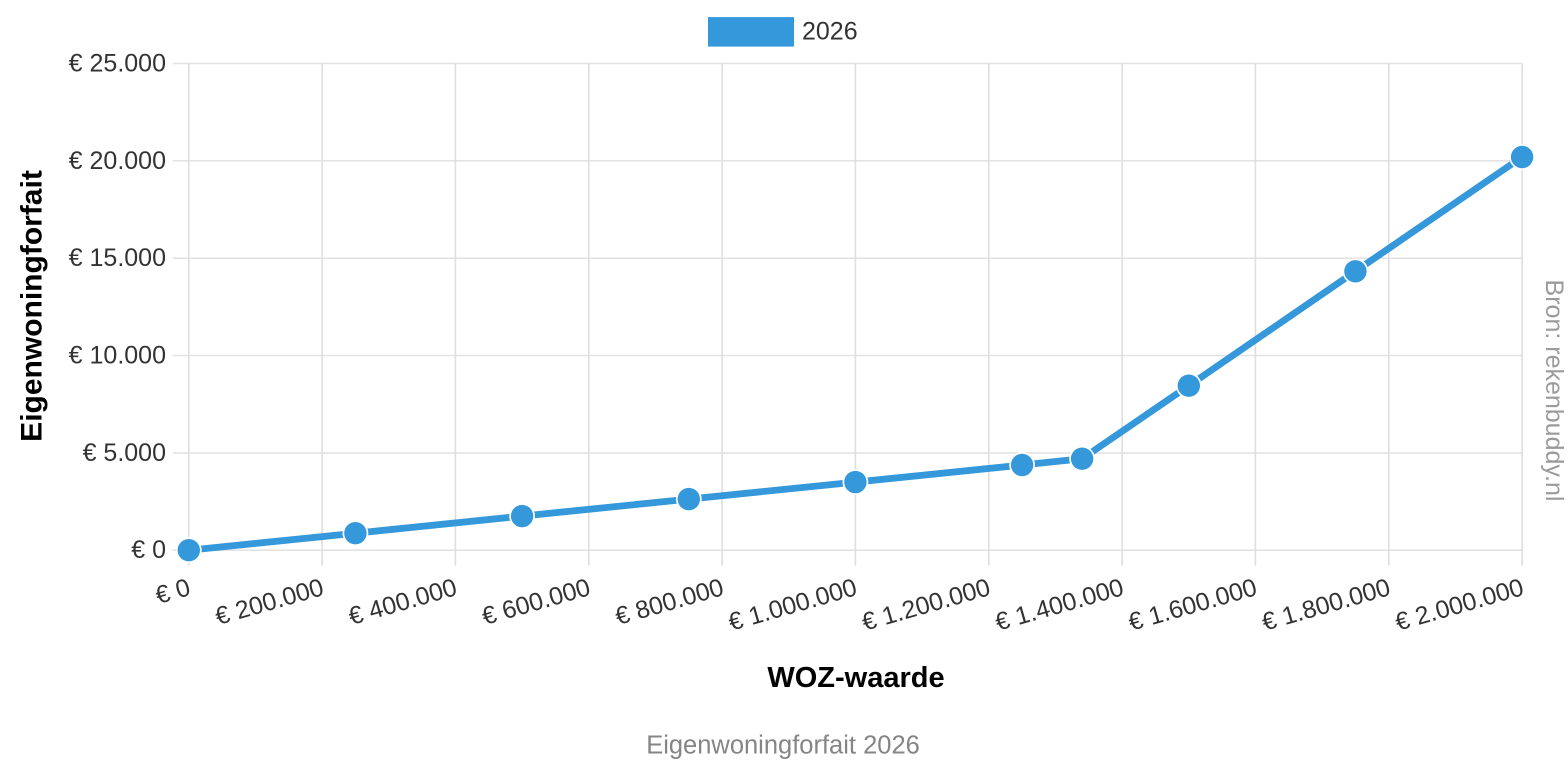 This screenshot has width=1568, height=784. I want to click on svg-text: WOZ-waarde, so click(855, 678).